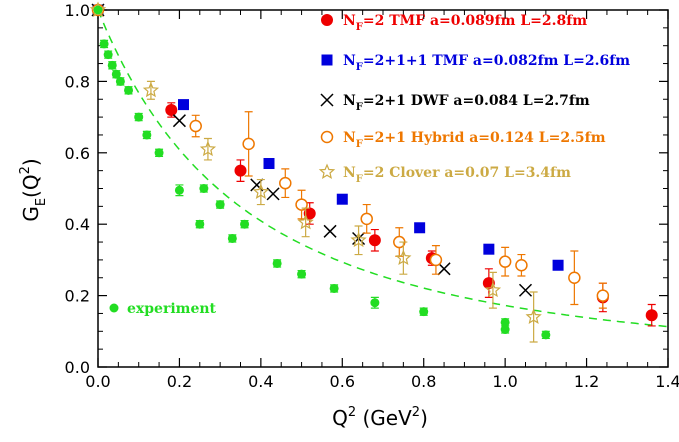 The width and height of the screenshot is (679, 442). Describe the element at coordinates (586, 381) in the screenshot. I see `x-tick-label: 1.2` at that location.